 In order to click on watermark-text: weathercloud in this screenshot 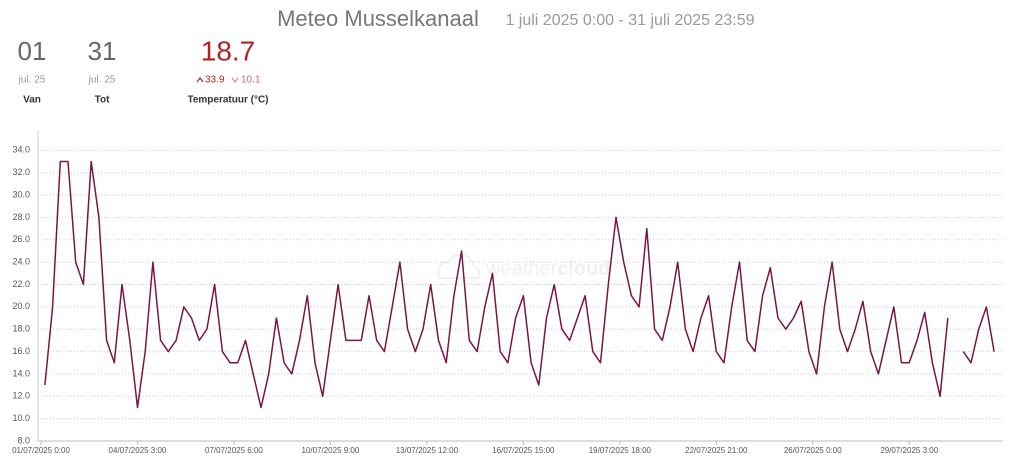, I will do `click(548, 269)`.